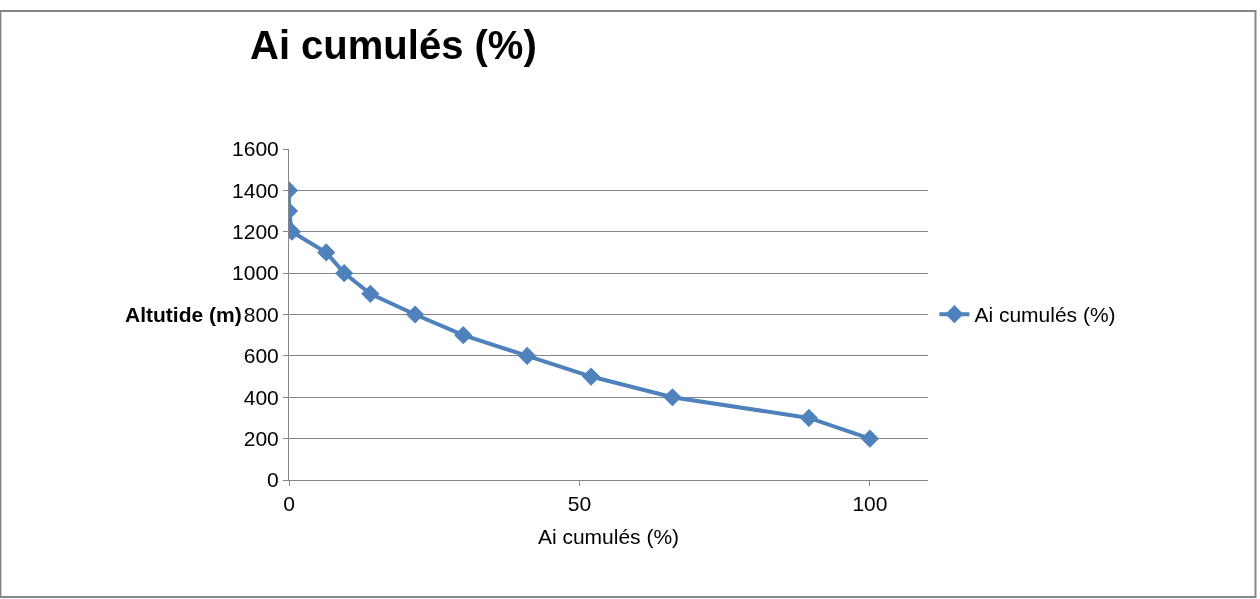 The width and height of the screenshot is (1260, 599). I want to click on y-tick-label: 600, so click(261, 356).